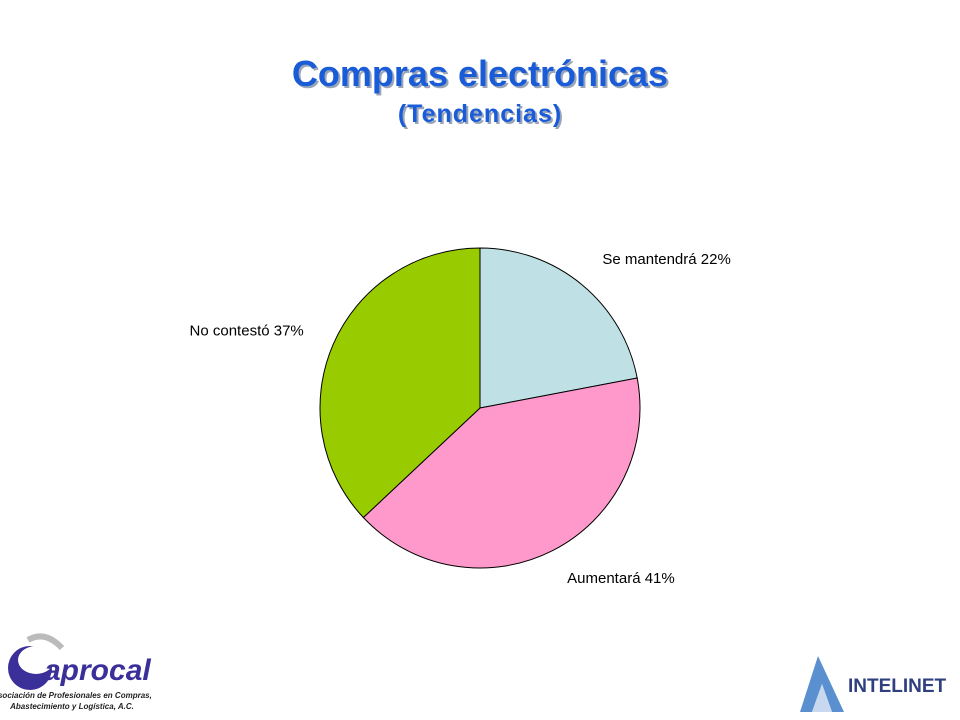 This screenshot has width=960, height=720. I want to click on logo-caption: Abastecimiento y Logística, A.C., so click(71, 706).